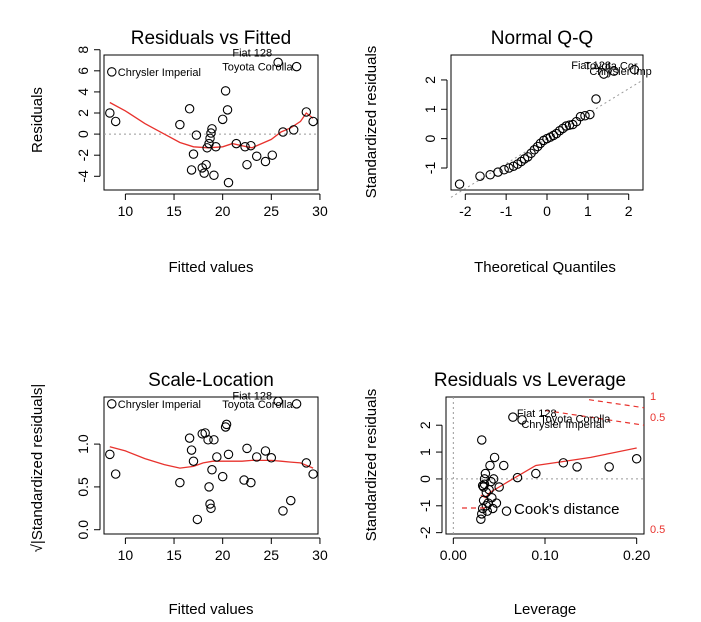 The image size is (701, 622). I want to click on p2-xtick-label: 0, so click(547, 211).